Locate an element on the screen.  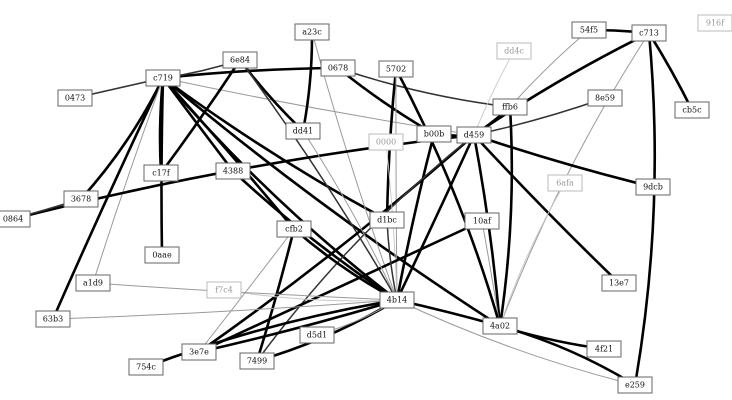
edge-a23c-dd41 is located at coordinates (307, 81).